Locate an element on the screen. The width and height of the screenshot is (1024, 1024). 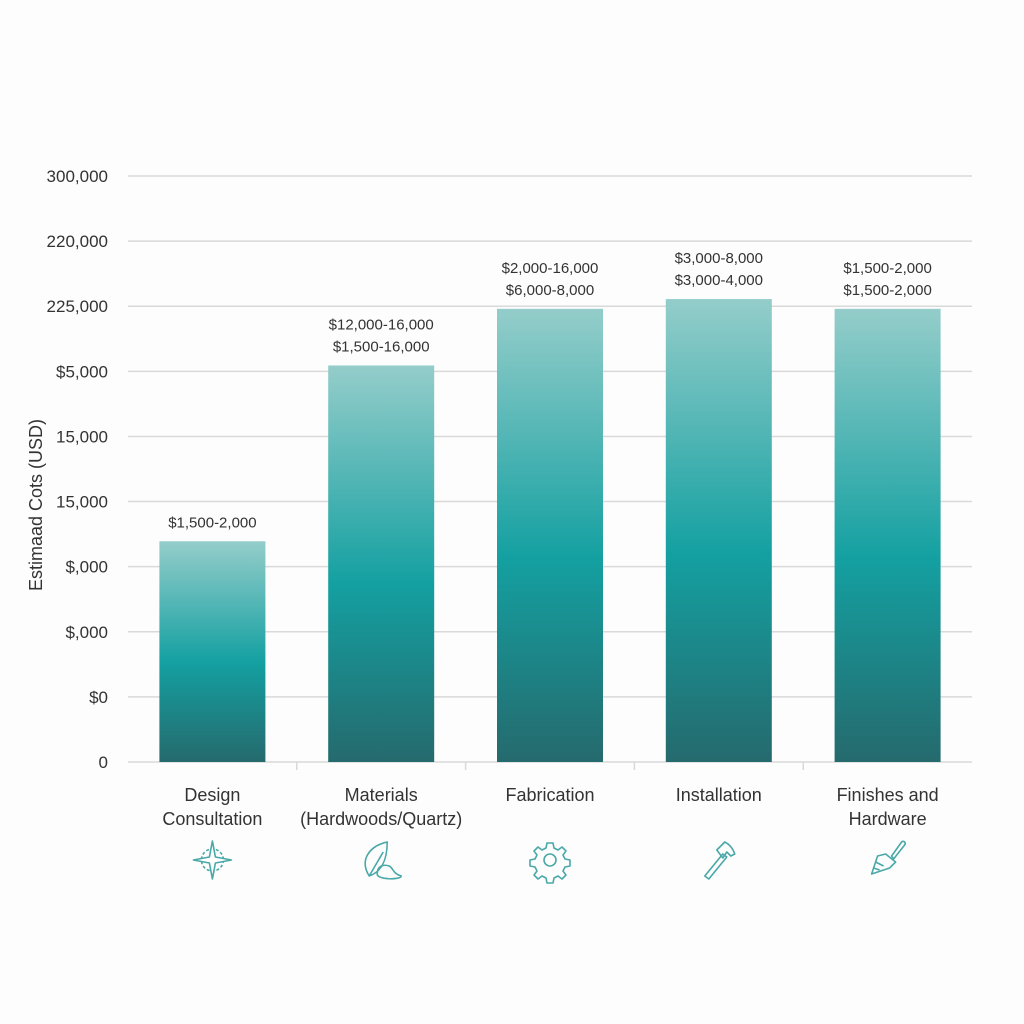
data-label: $6,000-8,000 is located at coordinates (550, 290).